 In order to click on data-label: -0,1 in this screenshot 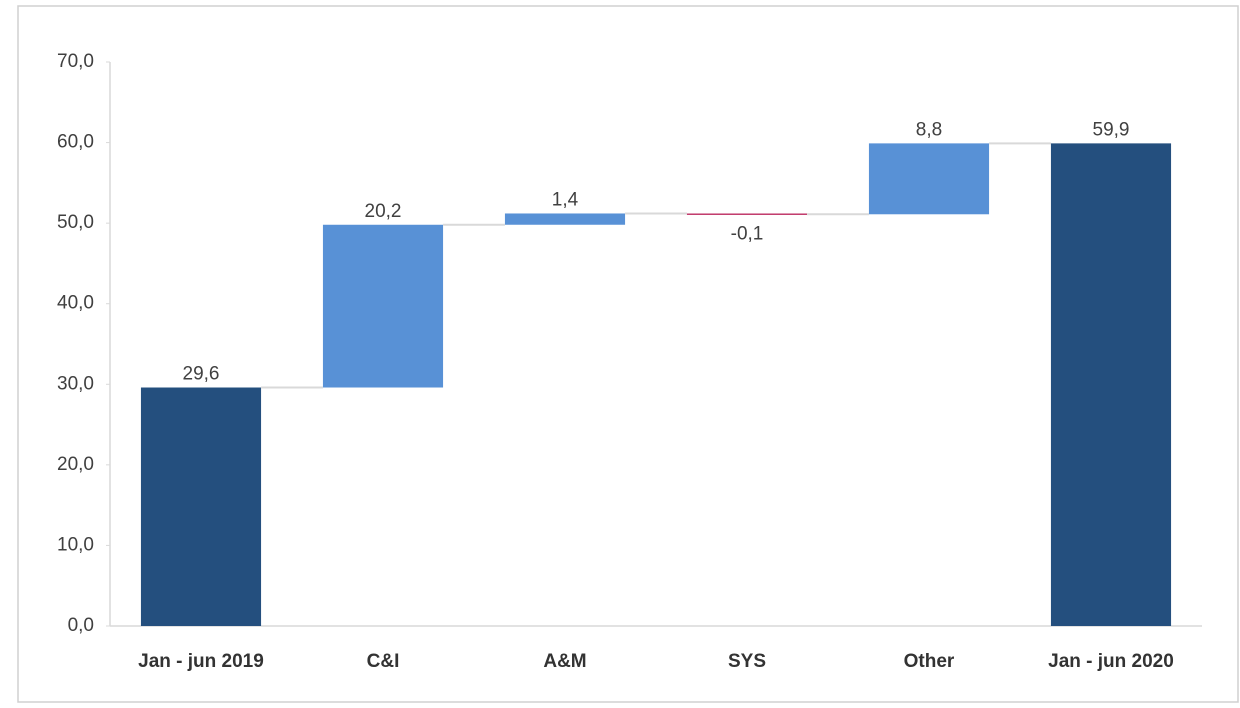, I will do `click(747, 233)`.